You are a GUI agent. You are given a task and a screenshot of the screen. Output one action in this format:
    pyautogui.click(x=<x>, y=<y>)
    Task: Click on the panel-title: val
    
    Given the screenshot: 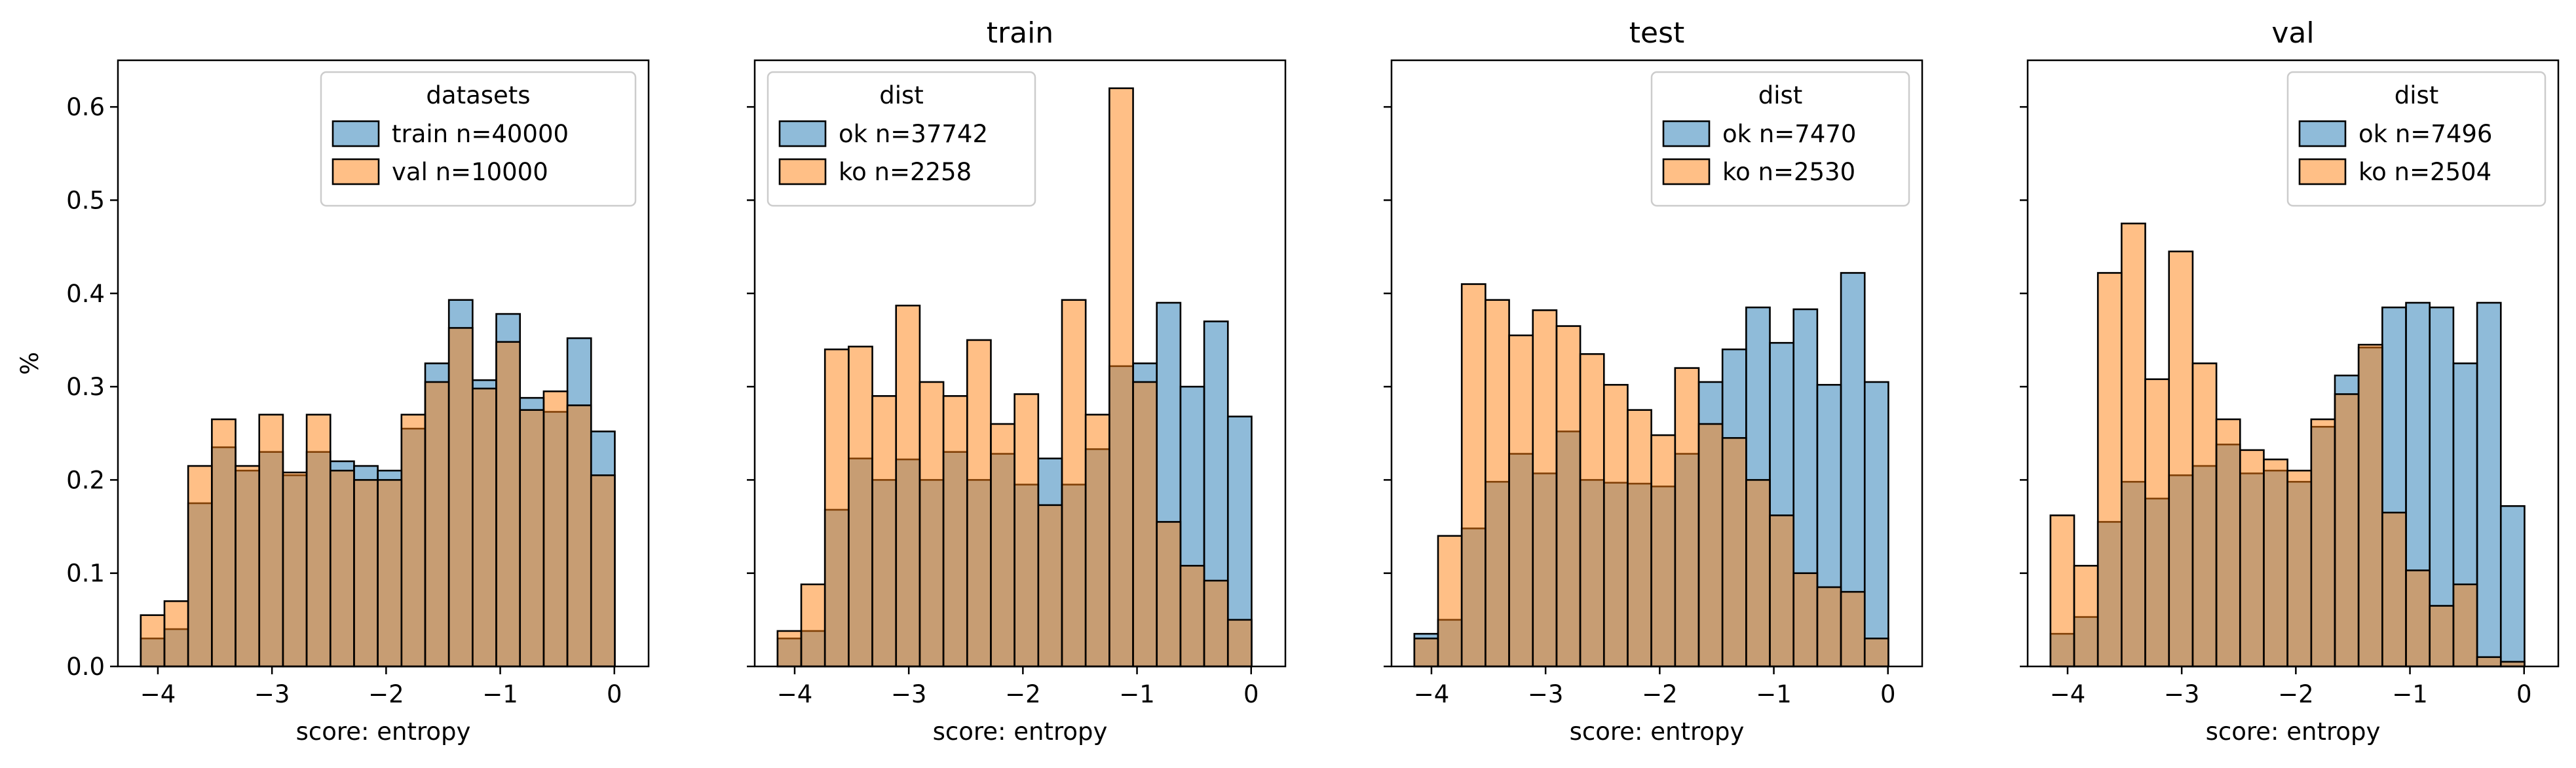 What is the action you would take?
    pyautogui.click(x=2292, y=33)
    